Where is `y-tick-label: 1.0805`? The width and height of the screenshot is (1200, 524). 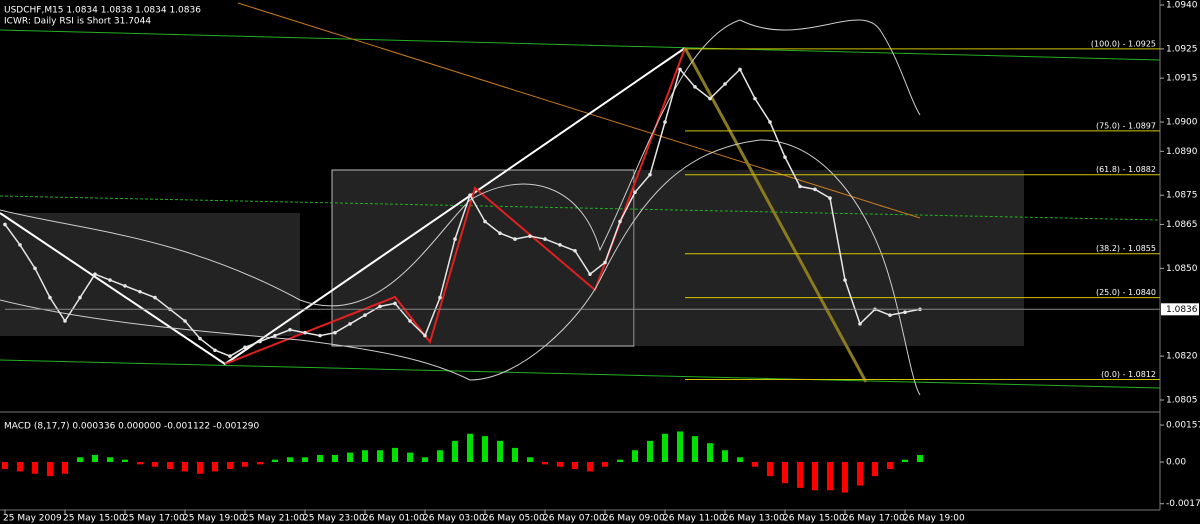 y-tick-label: 1.0805 is located at coordinates (1182, 401).